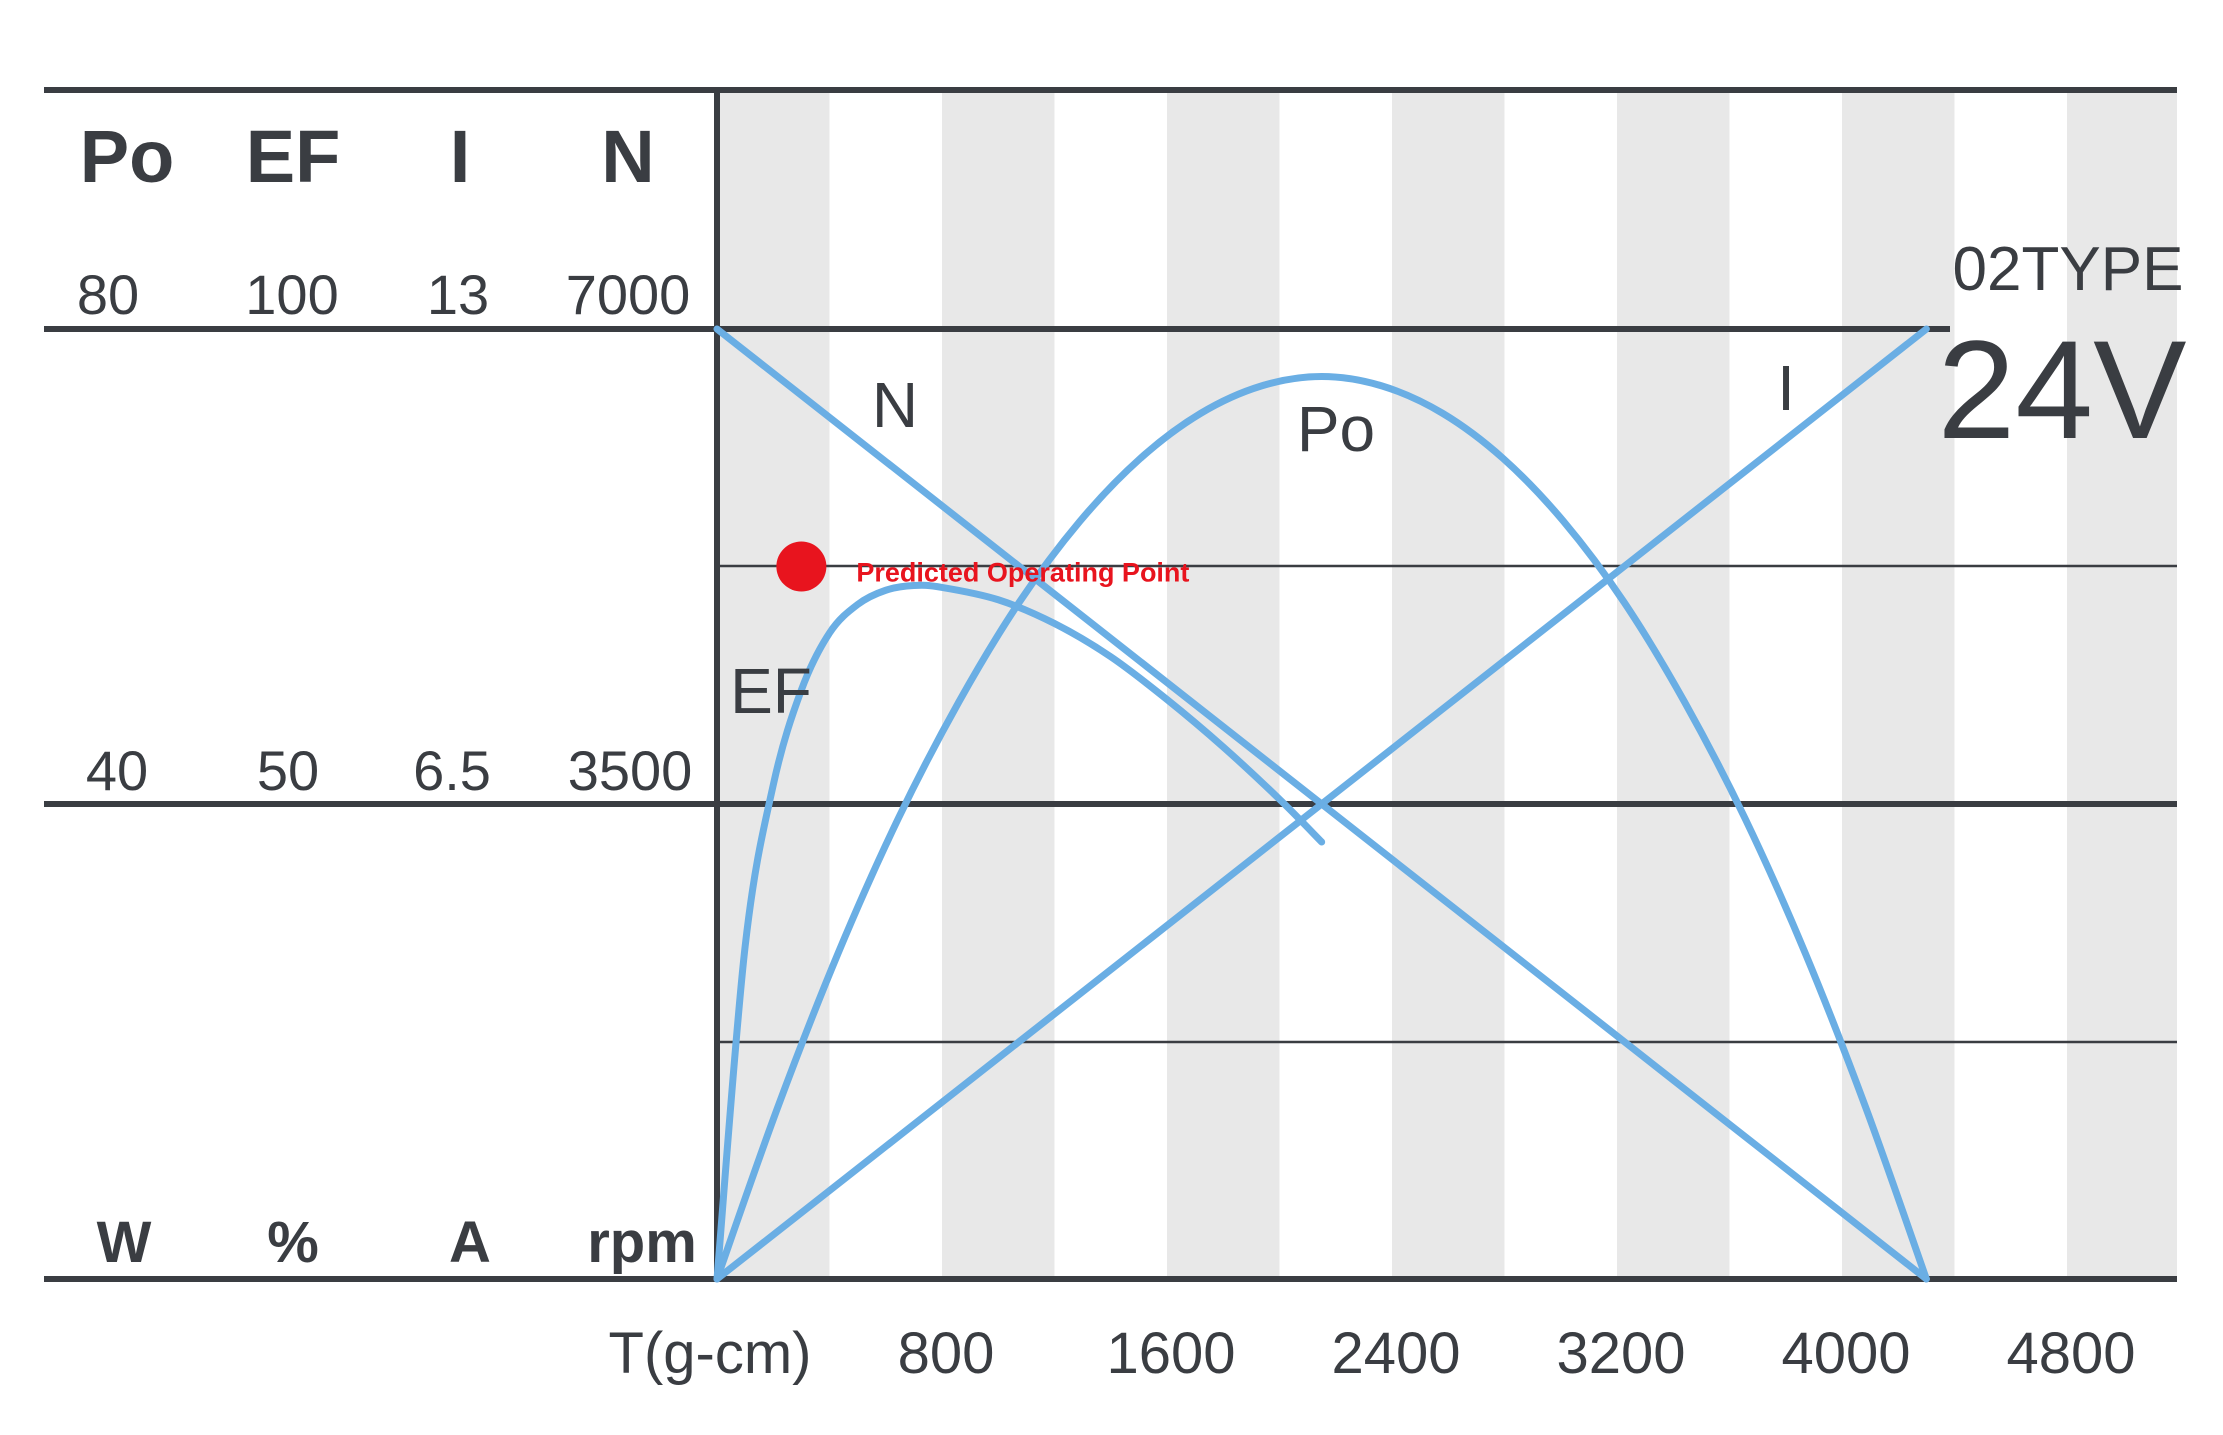  Describe the element at coordinates (801, 566) in the screenshot. I see `operating-point-marker` at that location.